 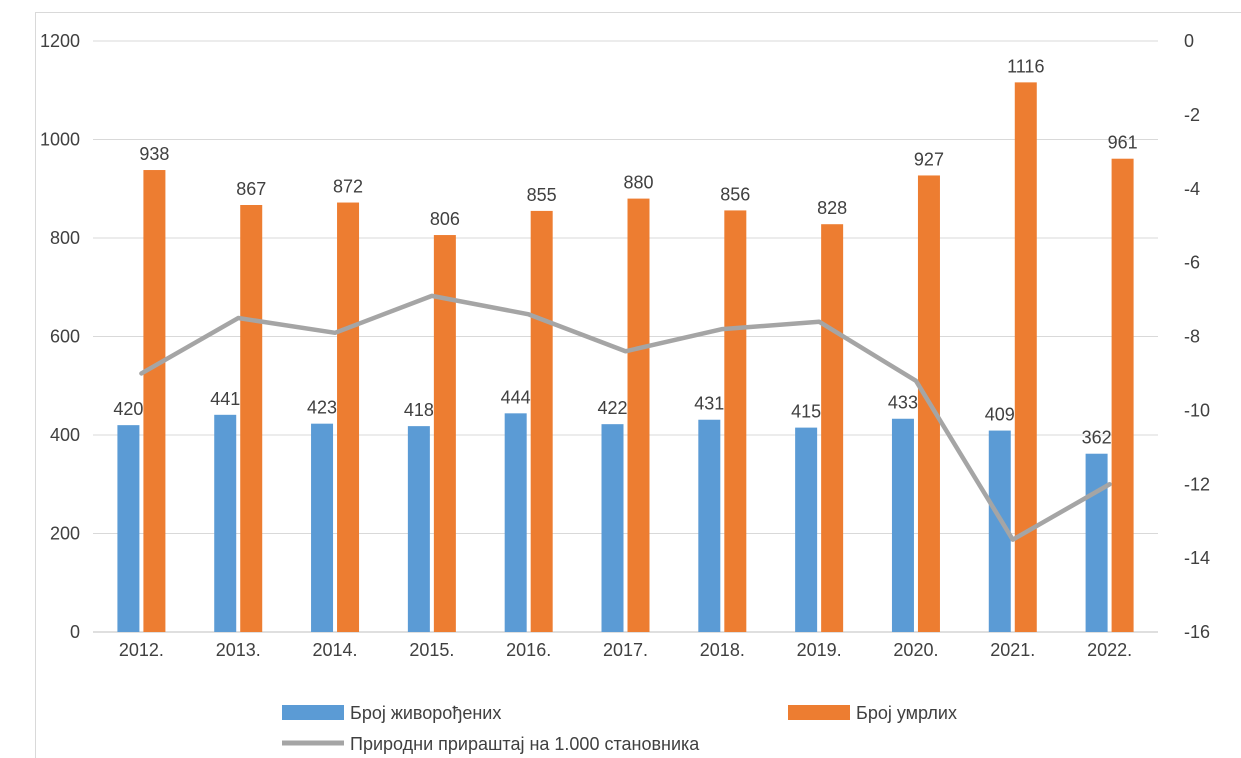 What do you see at coordinates (1192, 263) in the screenshot?
I see `y2-tick-label: -6` at bounding box center [1192, 263].